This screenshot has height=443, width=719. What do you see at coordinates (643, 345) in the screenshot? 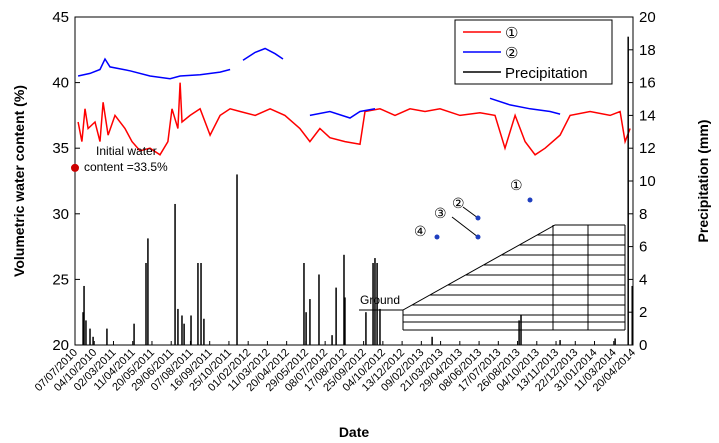
I see `y2-tick-label: 0` at bounding box center [643, 345].